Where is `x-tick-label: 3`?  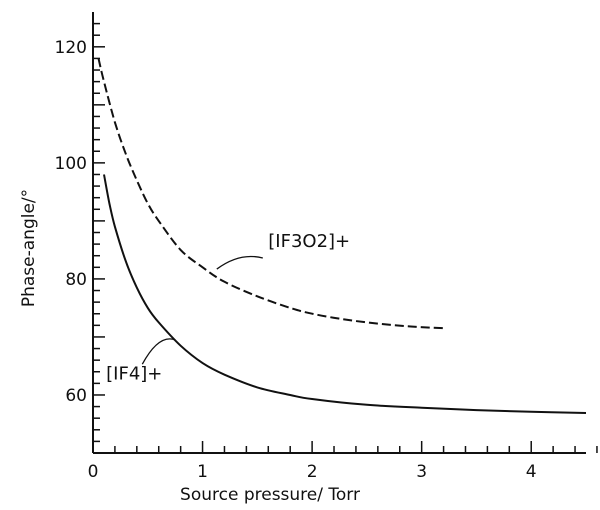 x-tick-label: 3 is located at coordinates (421, 472).